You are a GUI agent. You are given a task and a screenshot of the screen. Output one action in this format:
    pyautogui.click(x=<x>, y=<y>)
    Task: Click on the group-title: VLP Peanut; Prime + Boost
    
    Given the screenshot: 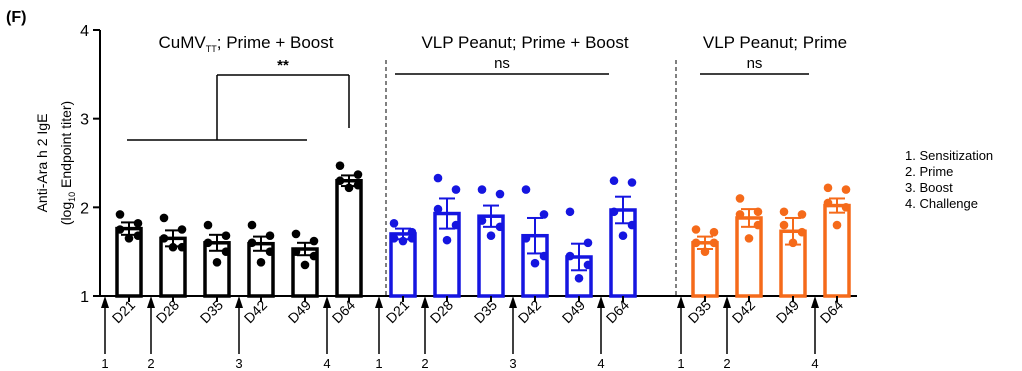 What is the action you would take?
    pyautogui.click(x=524, y=42)
    